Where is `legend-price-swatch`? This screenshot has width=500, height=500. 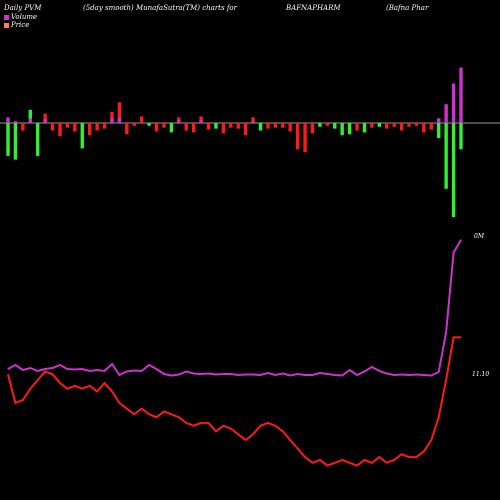
legend-price-swatch is located at coordinates (6, 25).